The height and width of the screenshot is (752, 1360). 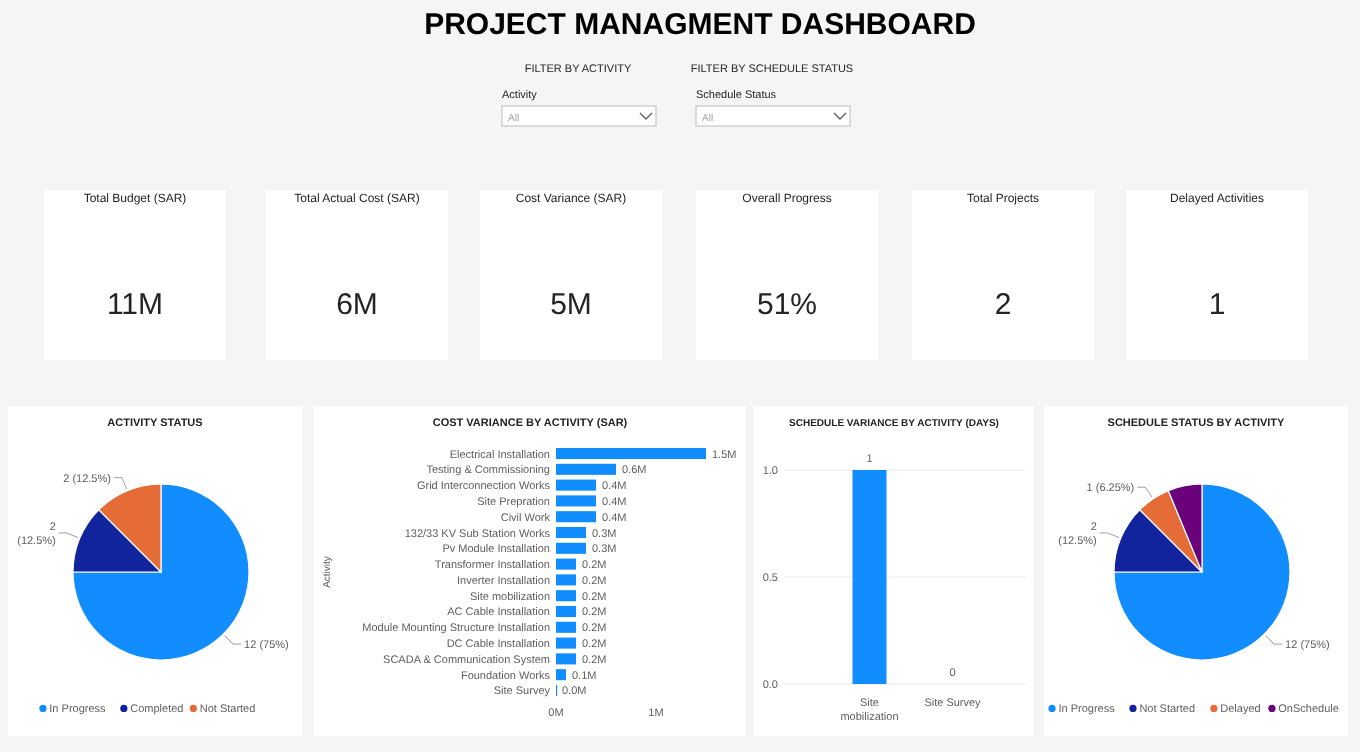 What do you see at coordinates (700, 25) in the screenshot?
I see `text: PROJECT MANAGMENT DASHBOARD` at bounding box center [700, 25].